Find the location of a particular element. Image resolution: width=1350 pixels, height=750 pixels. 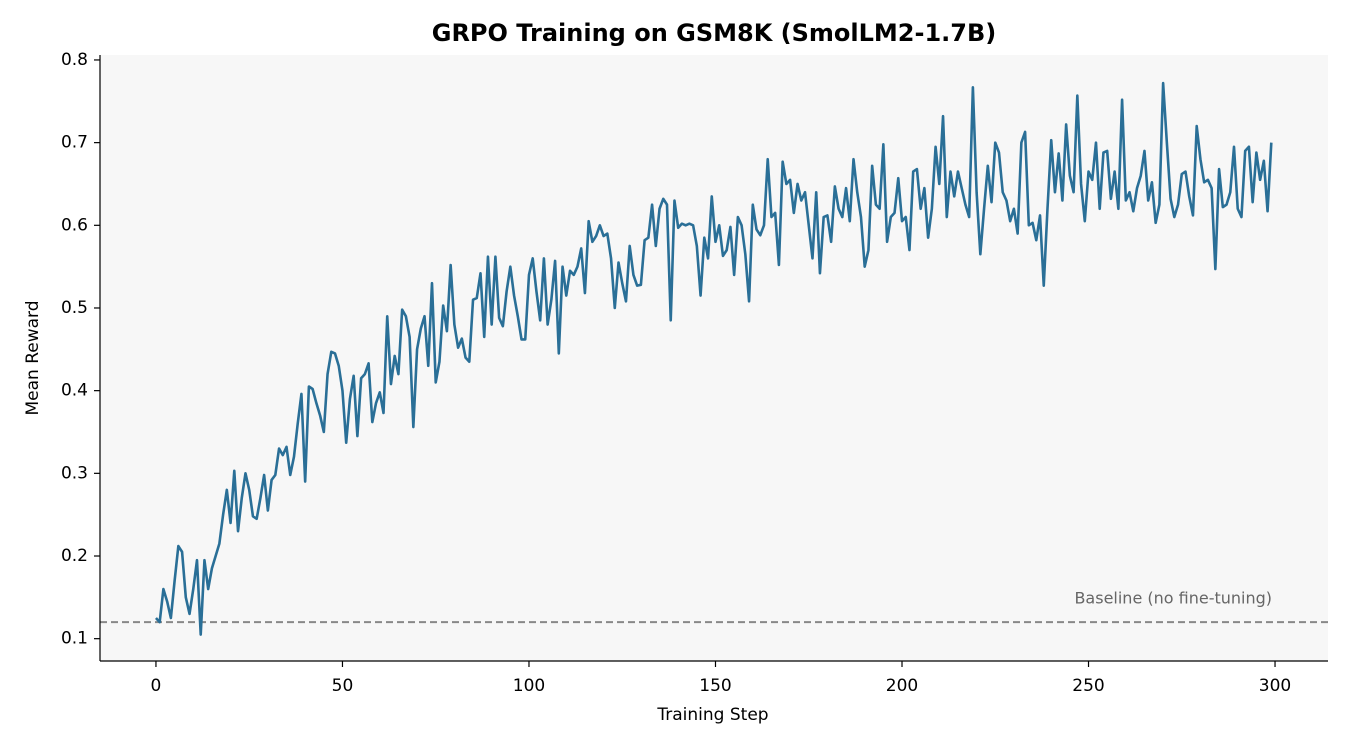

x-tick-label: 50 is located at coordinates (343, 686).